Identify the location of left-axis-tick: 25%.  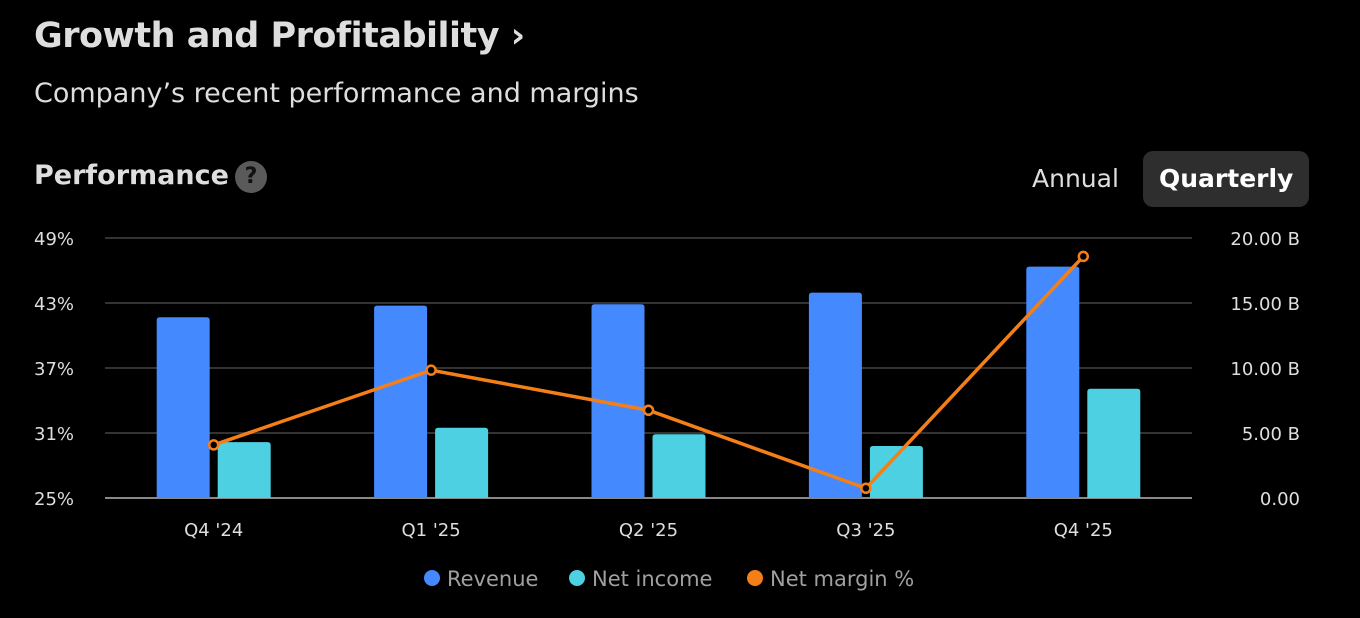
(54, 499).